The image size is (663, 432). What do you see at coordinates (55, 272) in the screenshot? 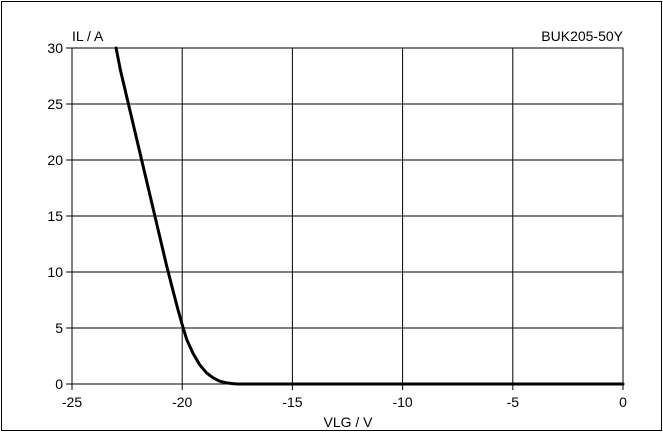
I see `y-tick-label: 10` at bounding box center [55, 272].